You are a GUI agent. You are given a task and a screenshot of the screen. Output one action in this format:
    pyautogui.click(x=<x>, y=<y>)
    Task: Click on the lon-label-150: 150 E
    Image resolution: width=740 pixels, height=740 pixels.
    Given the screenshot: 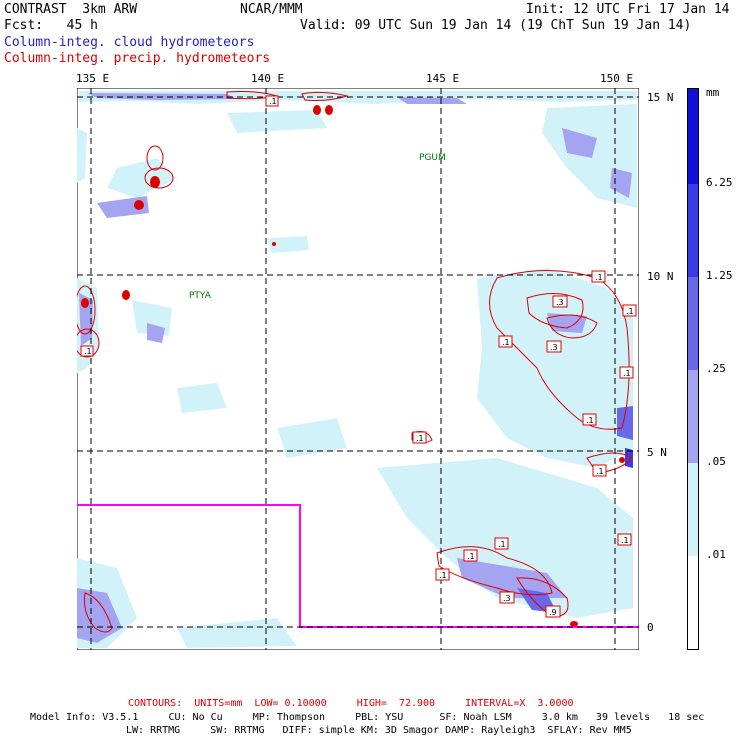 What is the action you would take?
    pyautogui.click(x=617, y=78)
    